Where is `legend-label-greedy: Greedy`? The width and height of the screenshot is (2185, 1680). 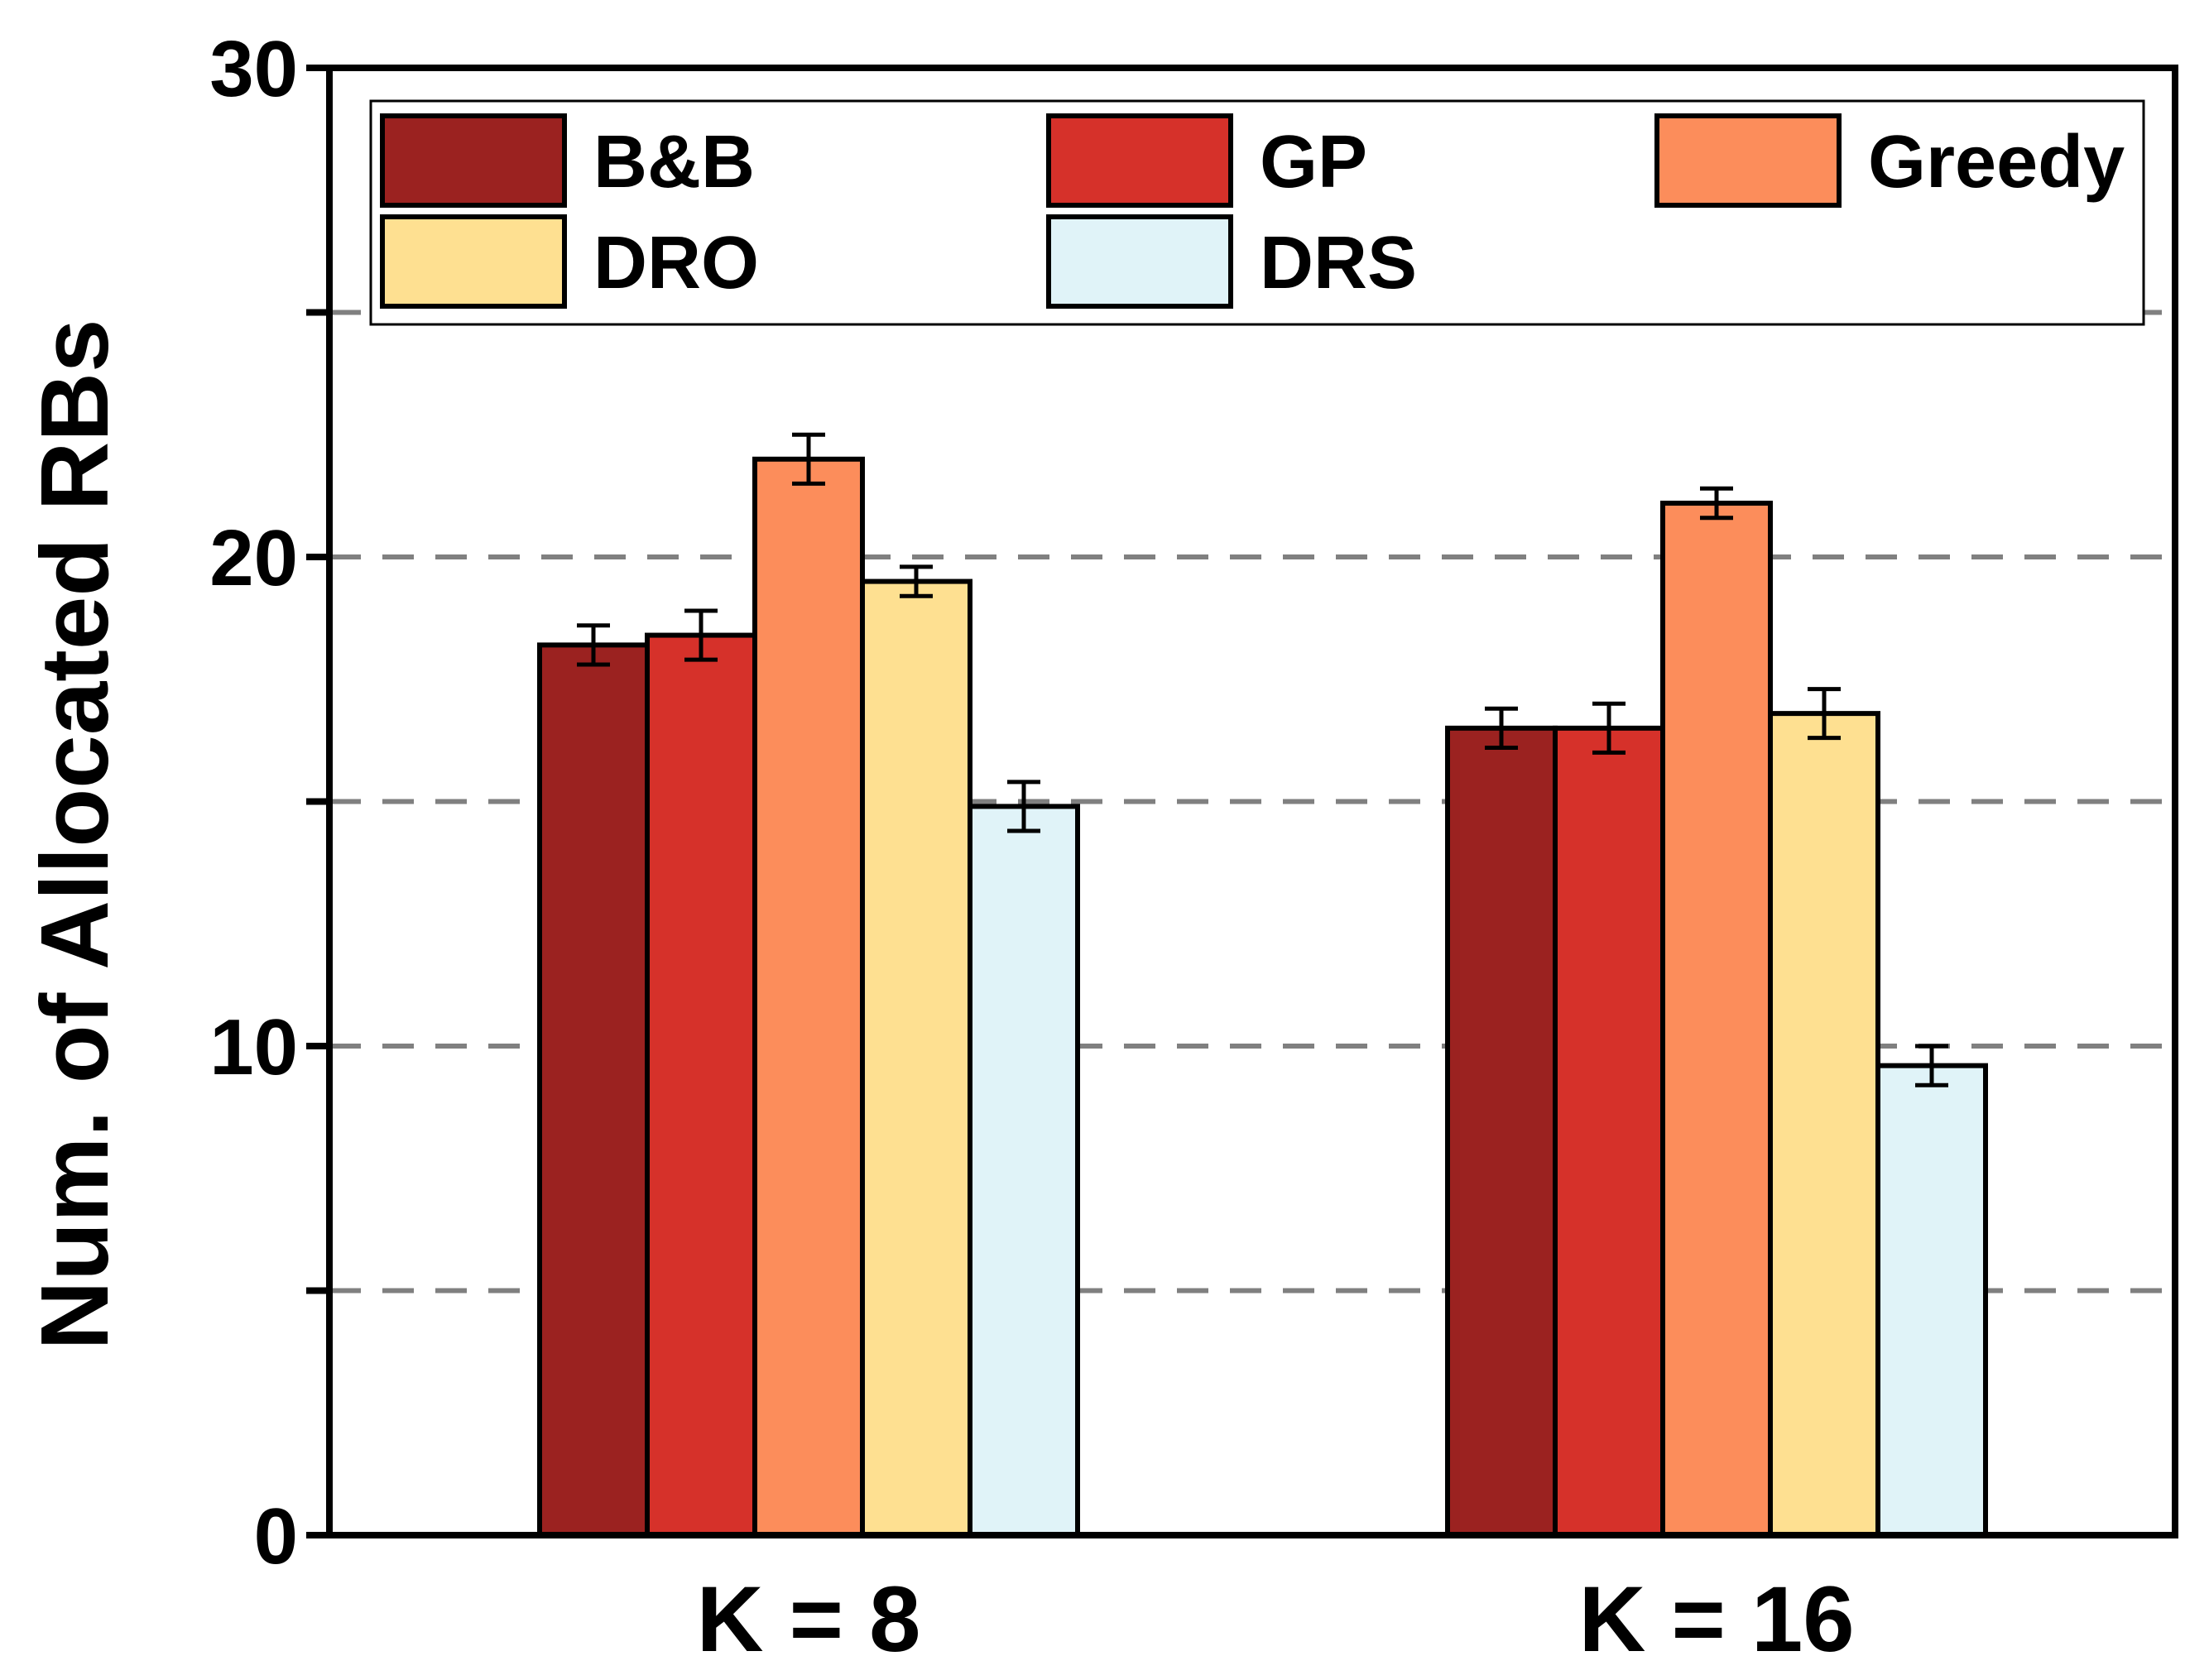 legend-label-greedy: Greedy is located at coordinates (1996, 162).